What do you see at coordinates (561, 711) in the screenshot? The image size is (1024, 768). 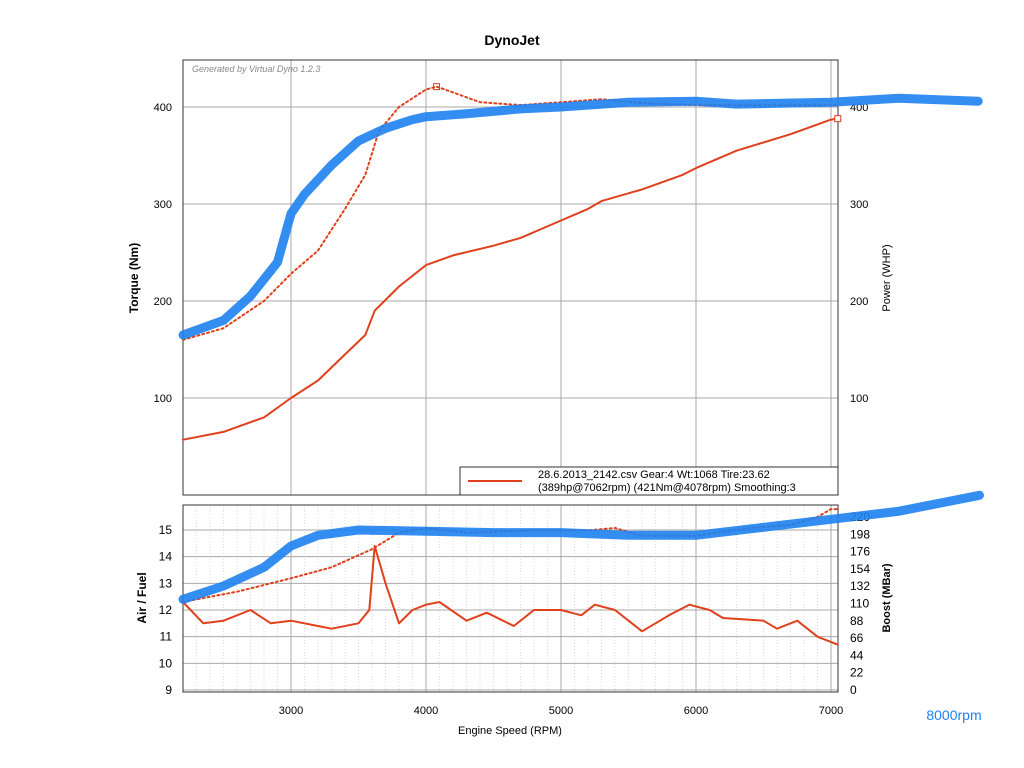 I see `x-tick-label: 5000` at bounding box center [561, 711].